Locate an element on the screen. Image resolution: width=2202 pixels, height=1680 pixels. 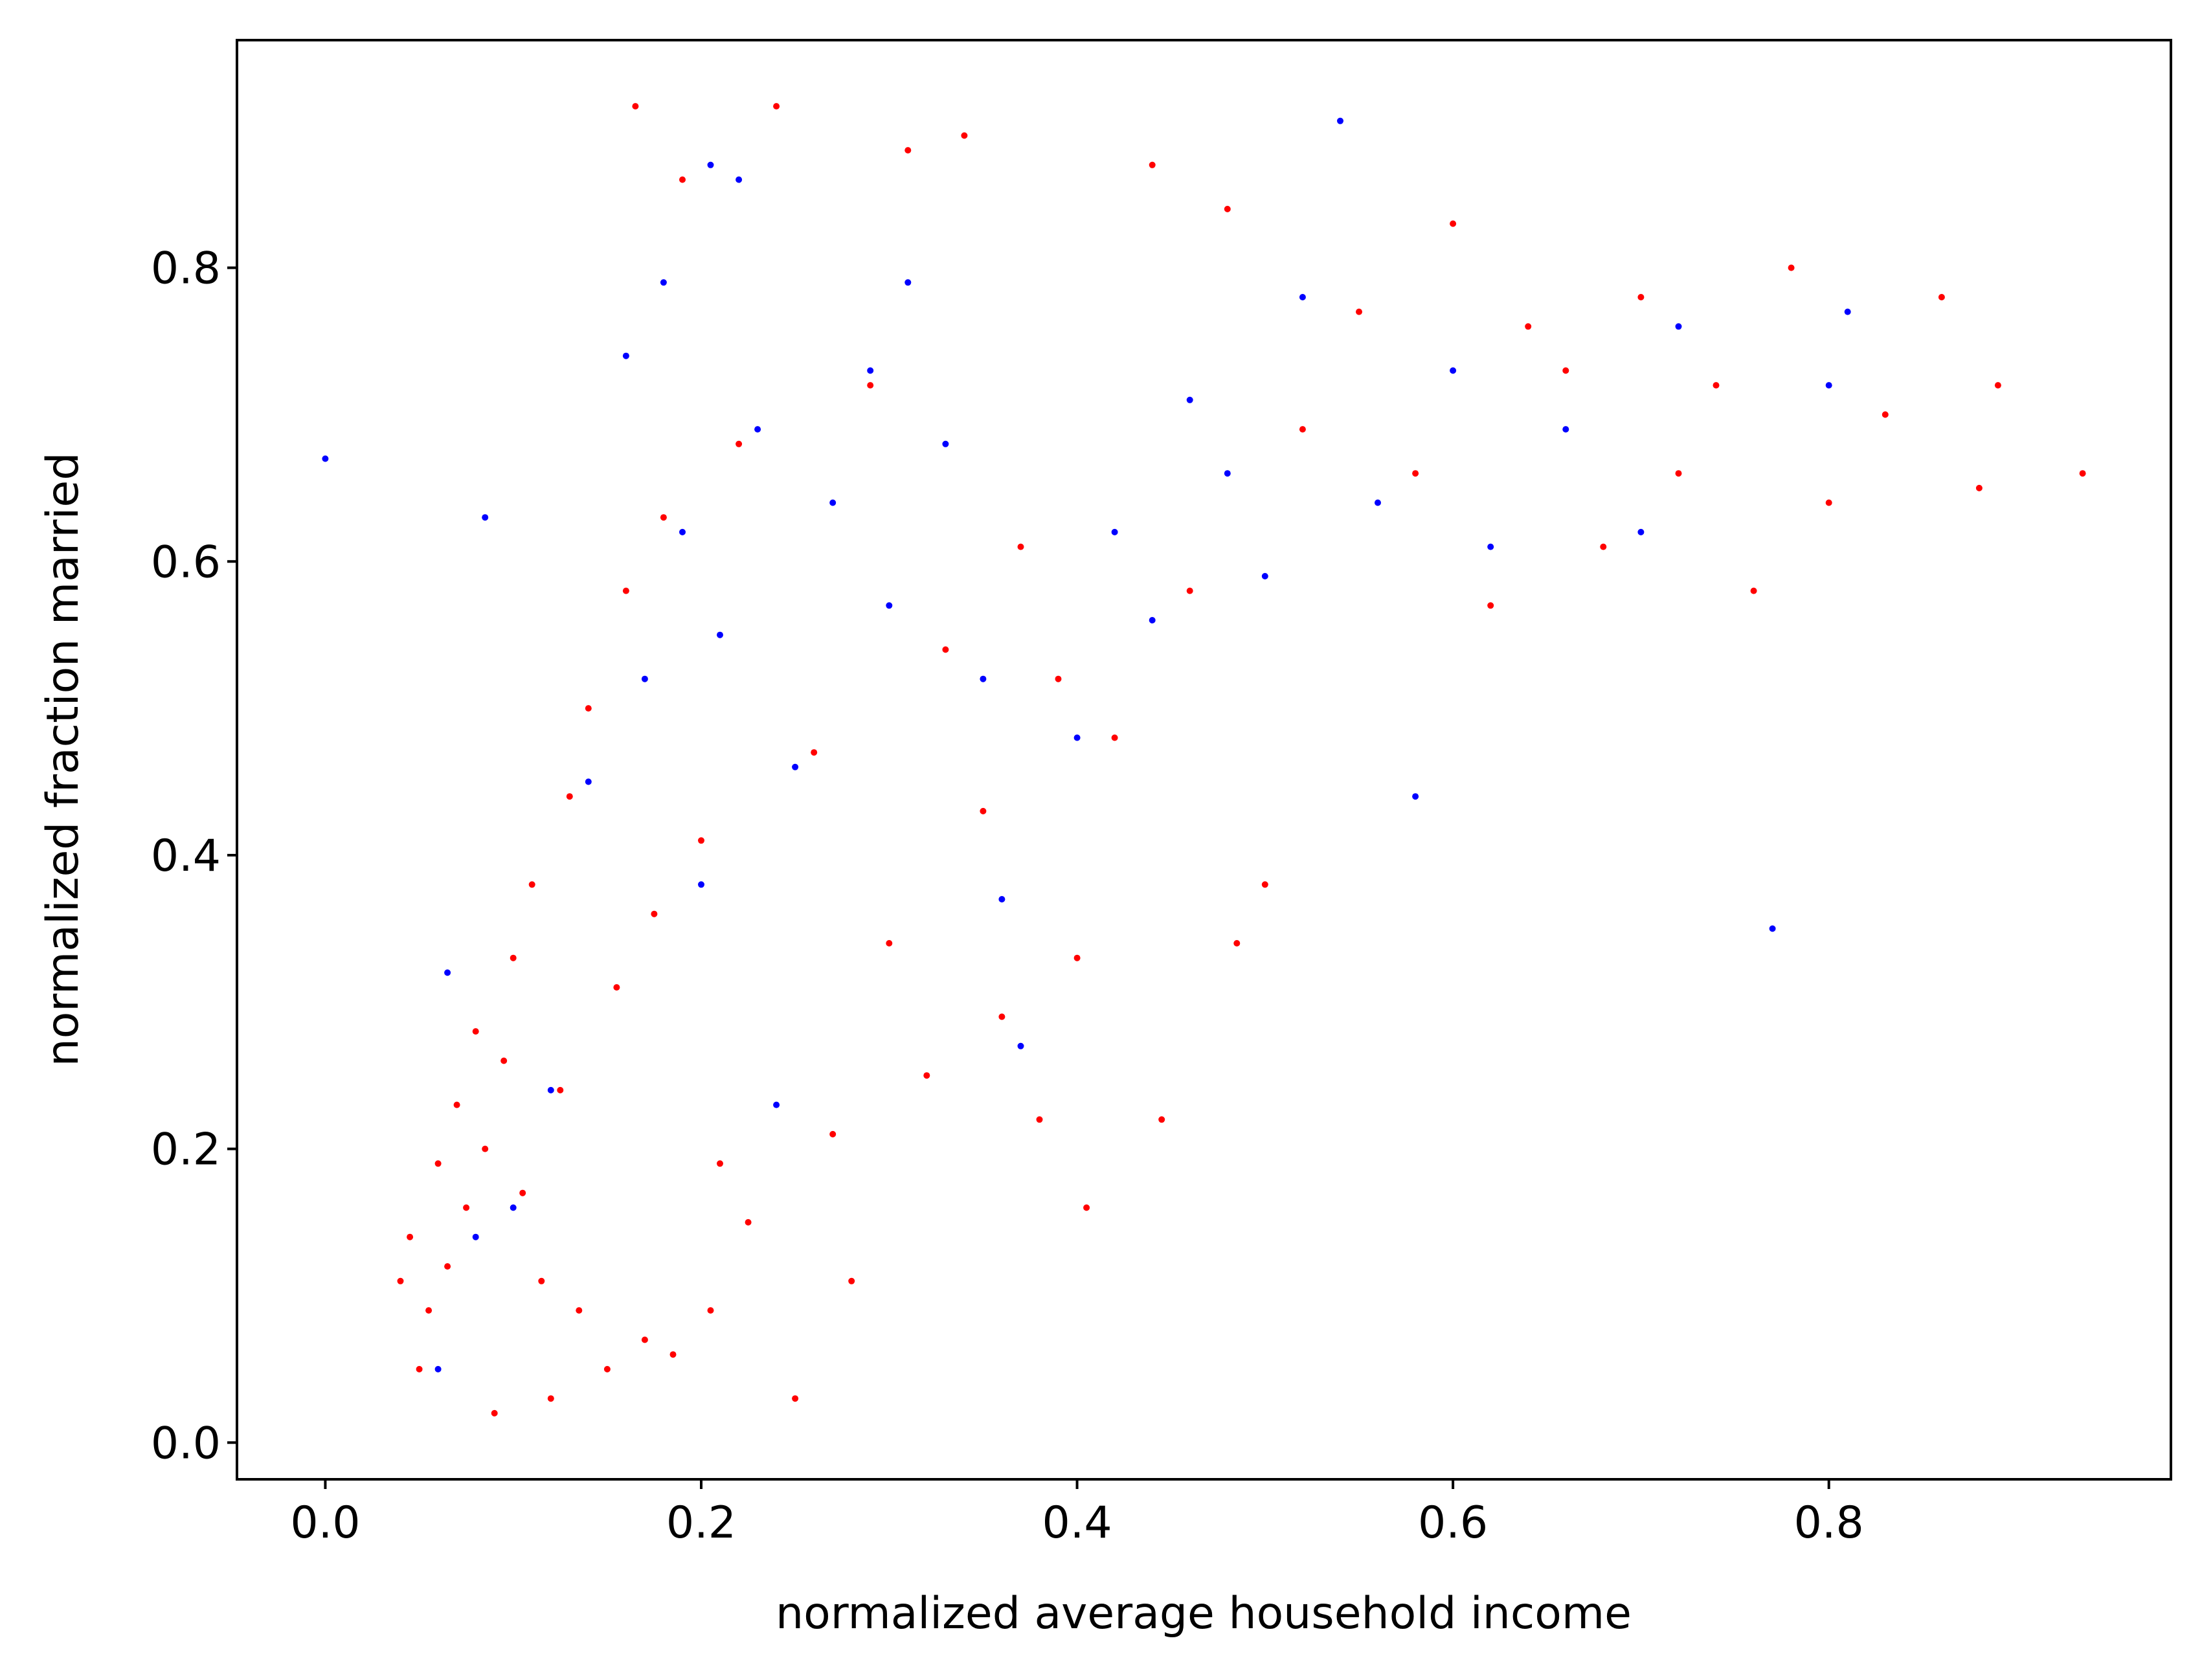
x-axis-label: normalized average household income is located at coordinates (1204, 1613).